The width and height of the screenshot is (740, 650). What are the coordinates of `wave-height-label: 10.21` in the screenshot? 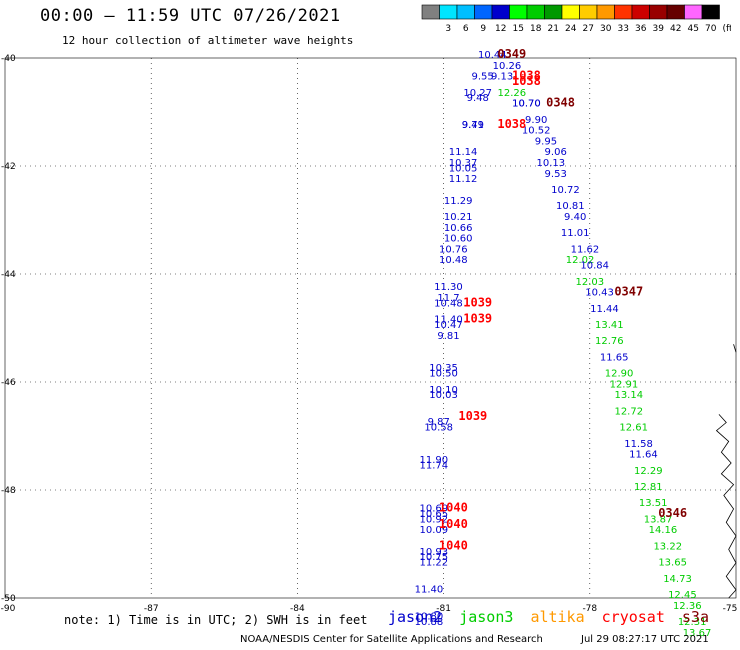 It's located at (458, 217).